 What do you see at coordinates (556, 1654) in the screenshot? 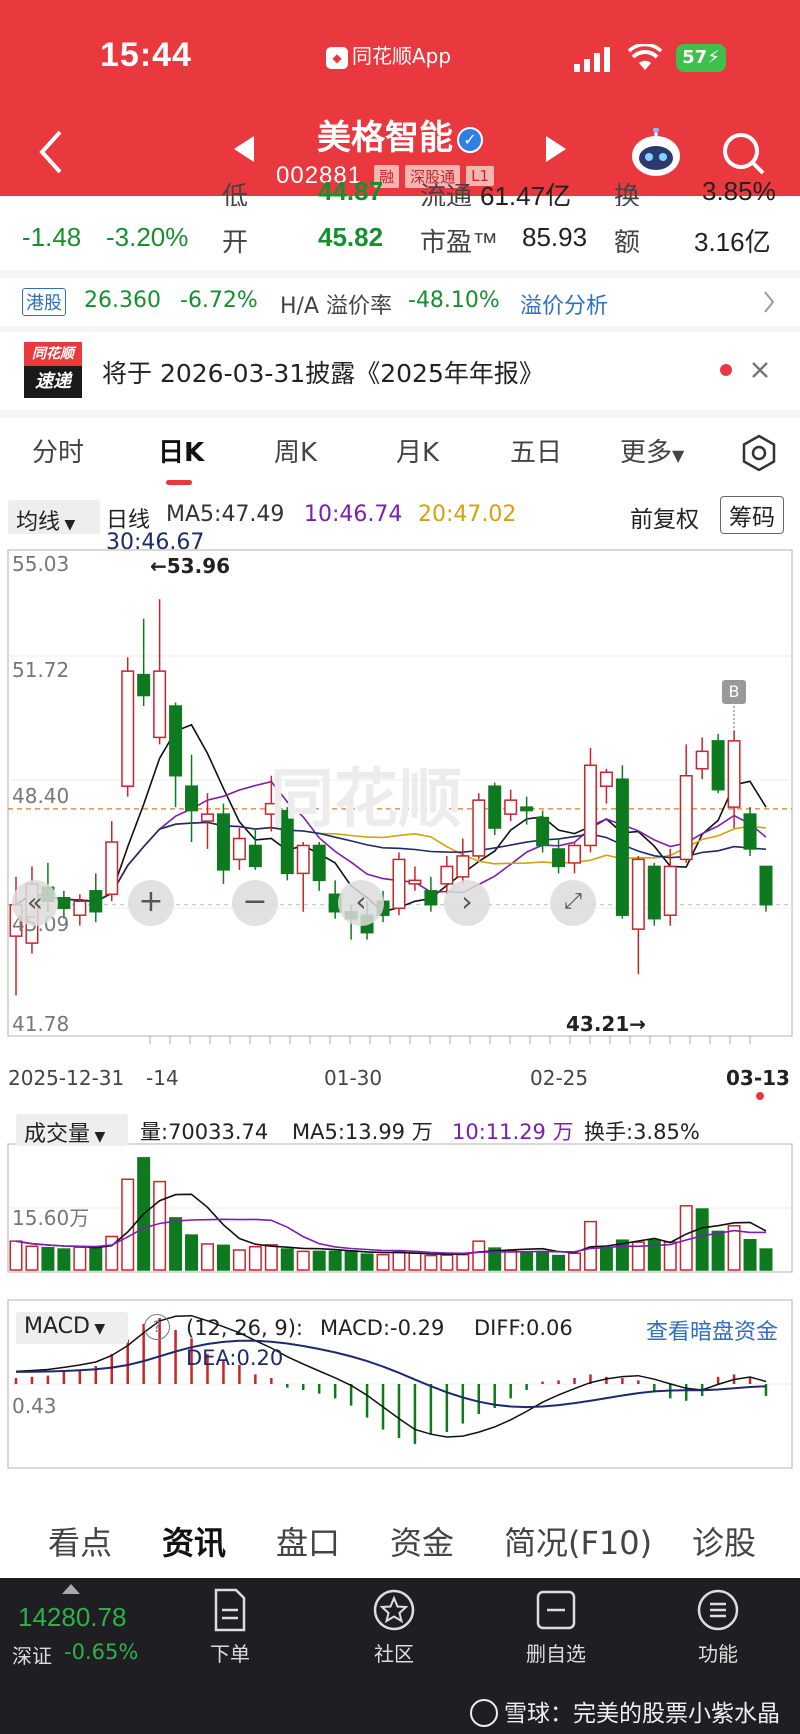
I see `toolbar-remove-watchlist-label: 删自选` at bounding box center [556, 1654].